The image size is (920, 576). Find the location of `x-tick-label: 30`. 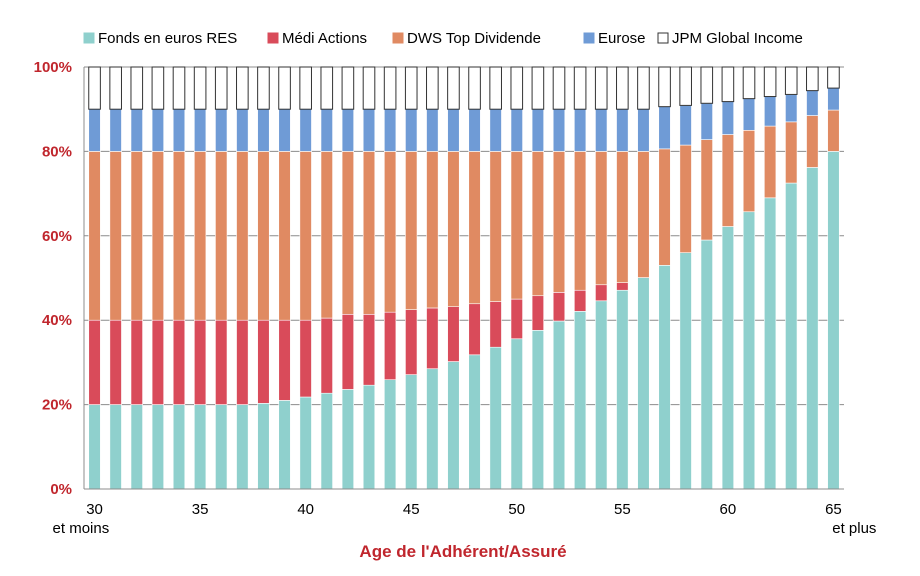

x-tick-label: 30 is located at coordinates (94, 509).